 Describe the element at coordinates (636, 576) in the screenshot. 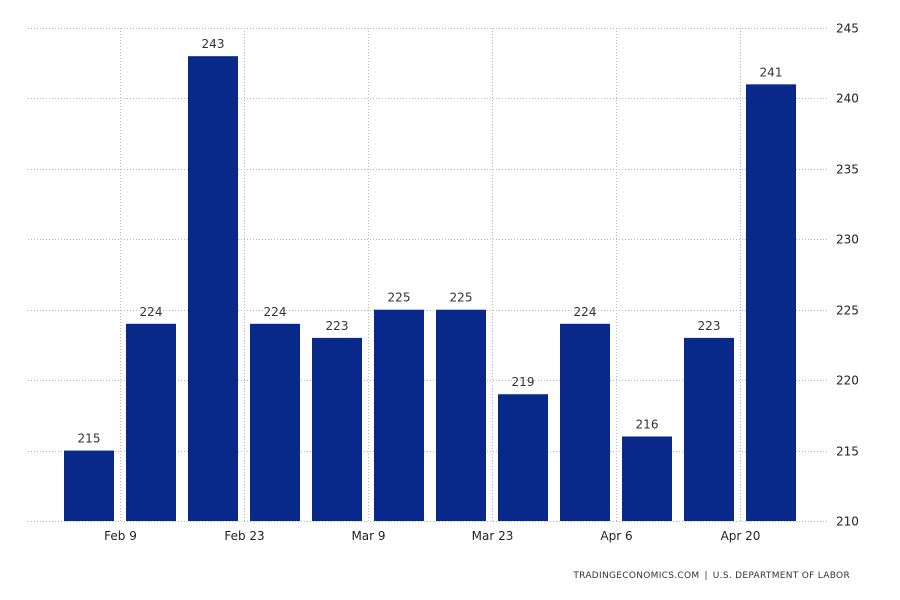

I see `source-site: TRADINGECONOMICS.COM` at that location.